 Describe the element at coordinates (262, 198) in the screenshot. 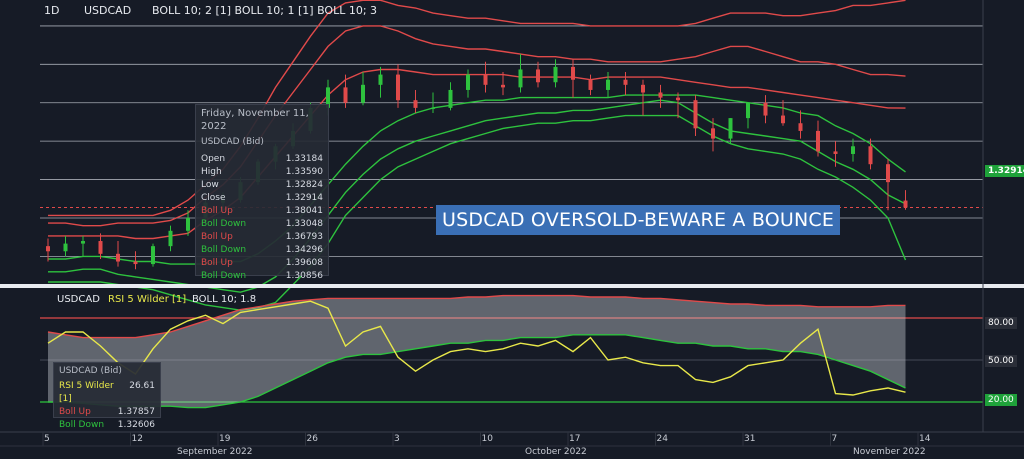

I see `tooltip-row: Close 1.32914` at that location.